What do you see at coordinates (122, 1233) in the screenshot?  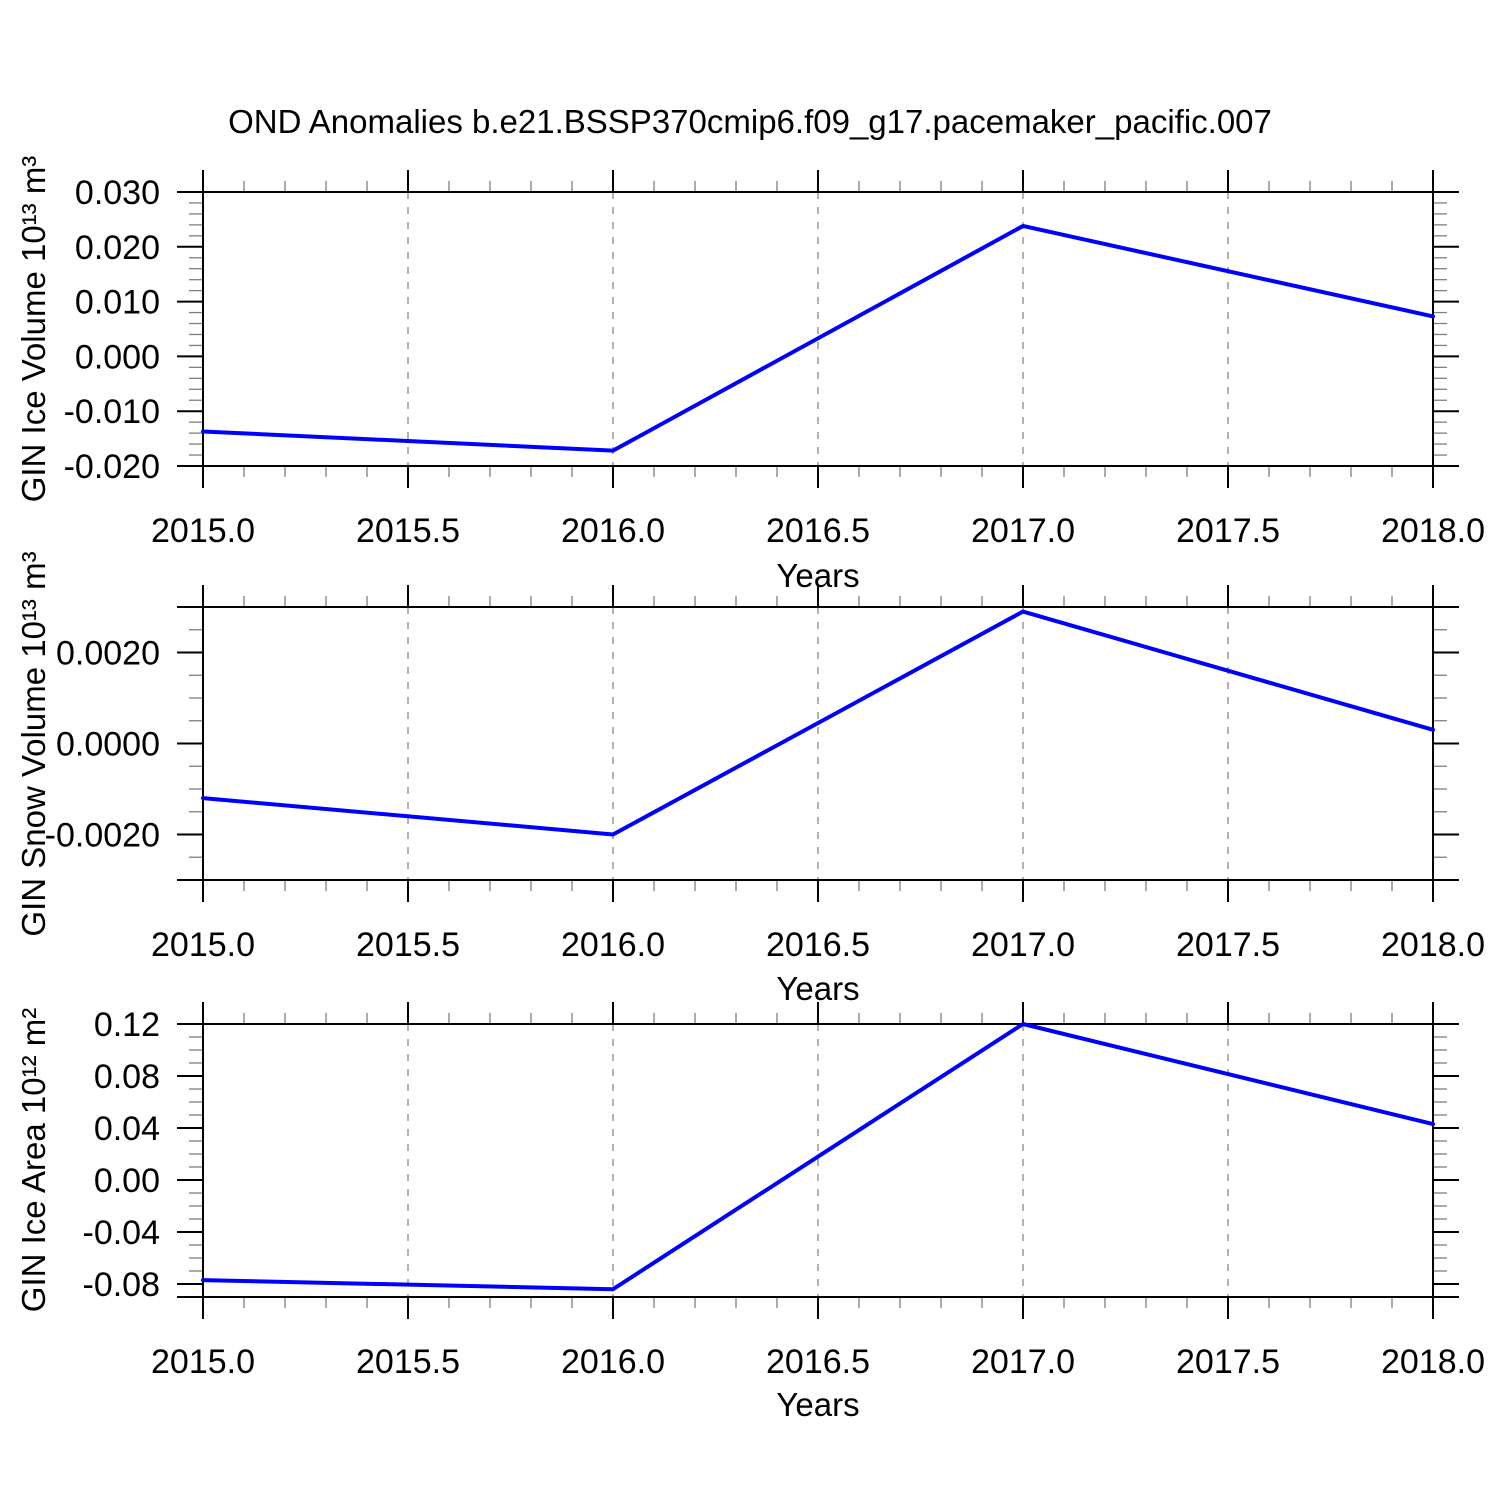 I see `y-tick-label: -0.04` at bounding box center [122, 1233].